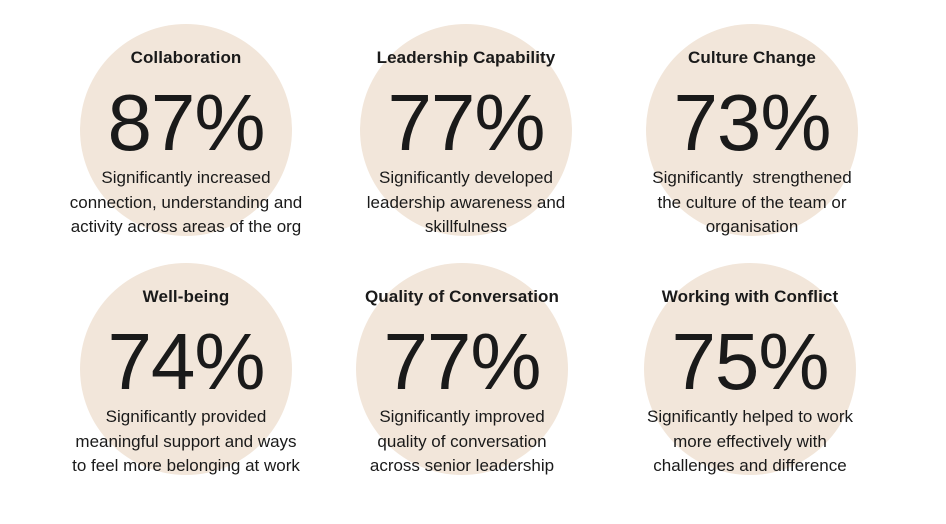 This screenshot has width=946, height=524. I want to click on stat-description-line: more effectively with, so click(750, 441).